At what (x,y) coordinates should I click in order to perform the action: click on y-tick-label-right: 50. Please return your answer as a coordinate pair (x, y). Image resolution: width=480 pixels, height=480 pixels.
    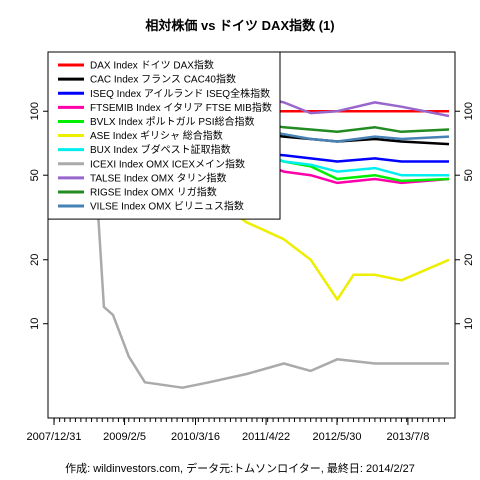
    Looking at the image, I should click on (469, 175).